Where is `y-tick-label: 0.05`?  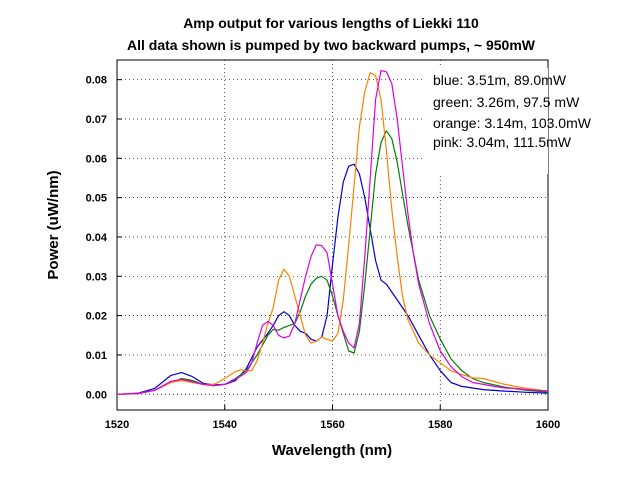 y-tick-label: 0.05 is located at coordinates (96, 199).